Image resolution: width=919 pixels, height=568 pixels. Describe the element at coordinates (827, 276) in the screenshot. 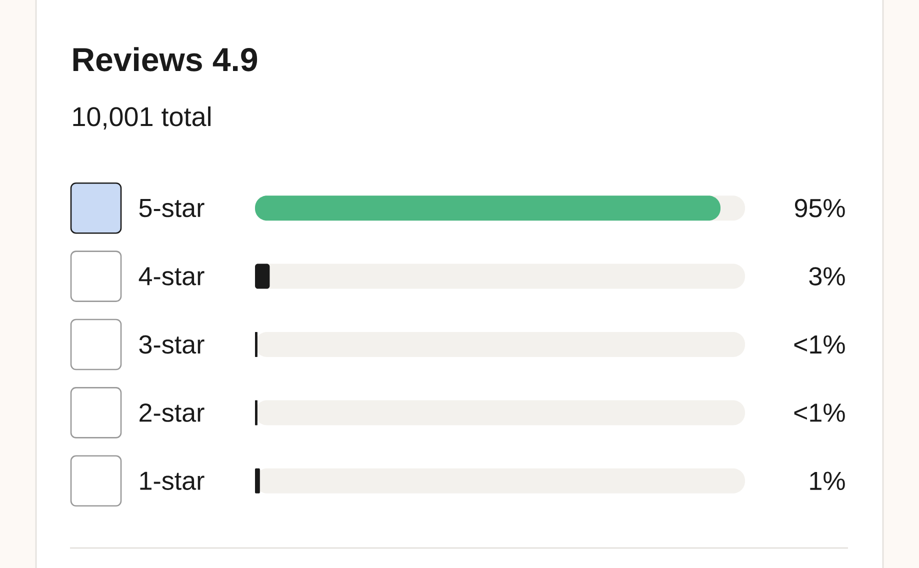

I see `data-label: 3%` at that location.